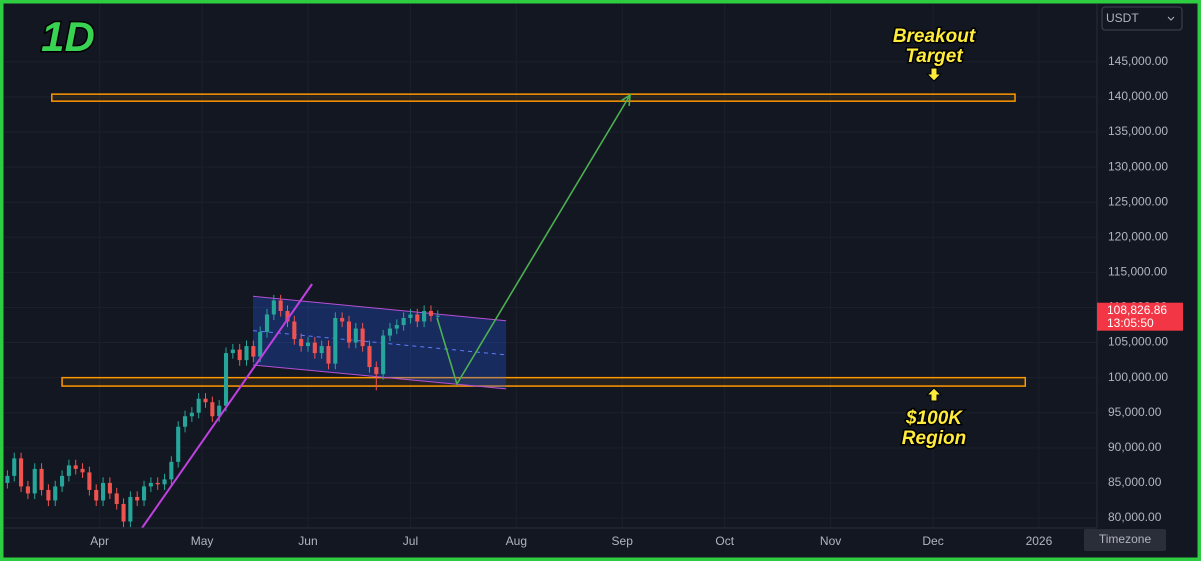 This screenshot has height=561, width=1201. I want to click on channel-top, so click(379, 308).